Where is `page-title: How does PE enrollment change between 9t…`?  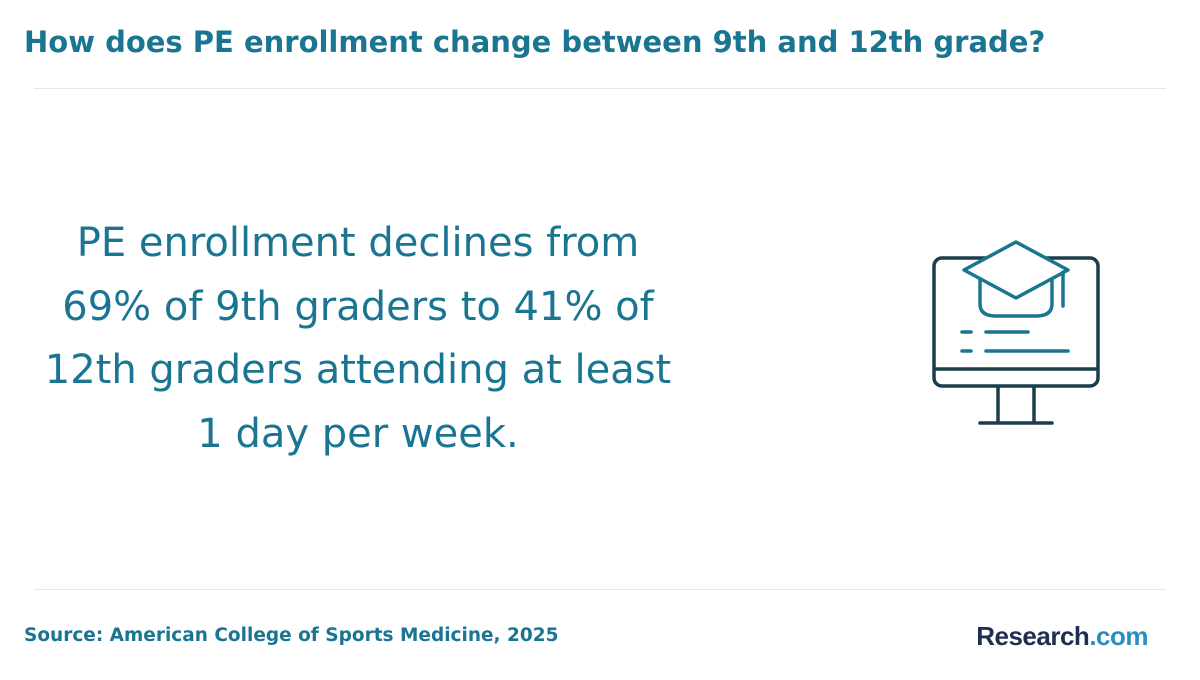
page-title: How does PE enrollment change between 9t… is located at coordinates (535, 42).